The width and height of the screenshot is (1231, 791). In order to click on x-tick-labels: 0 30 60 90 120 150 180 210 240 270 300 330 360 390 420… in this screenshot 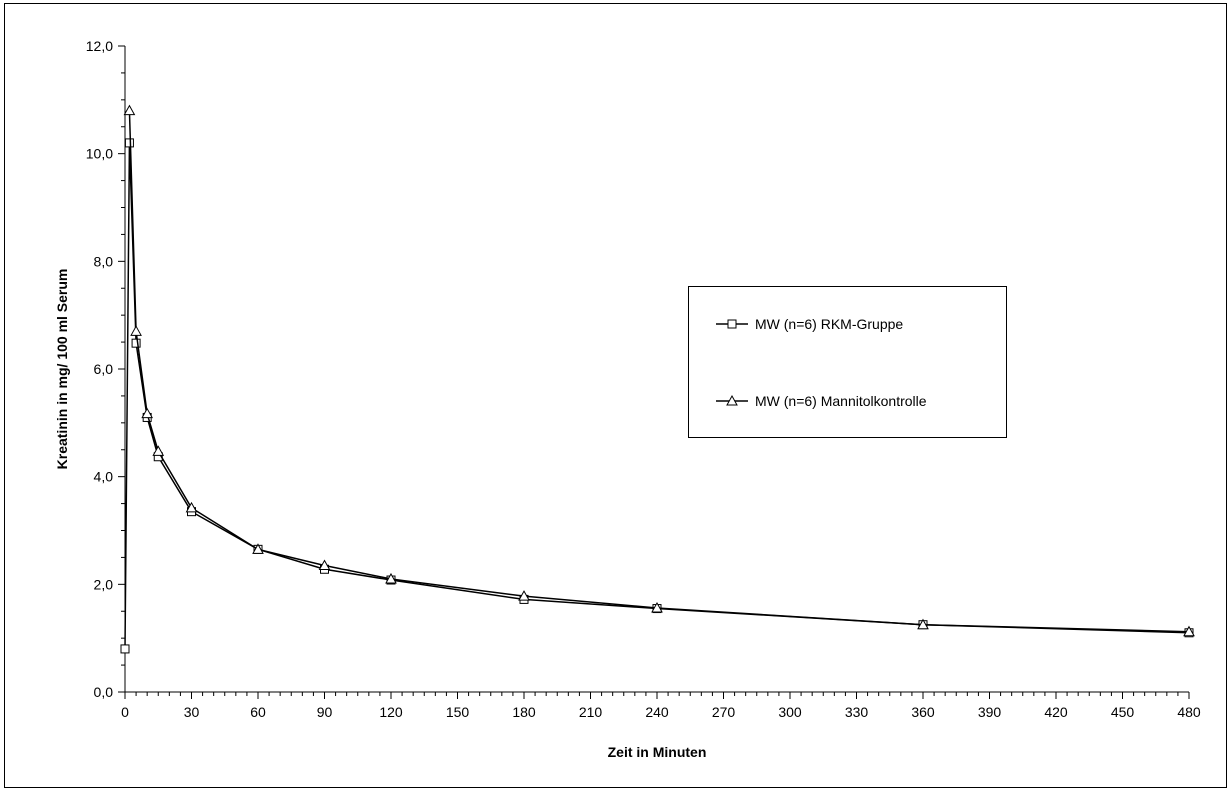, I will do `click(661, 712)`.